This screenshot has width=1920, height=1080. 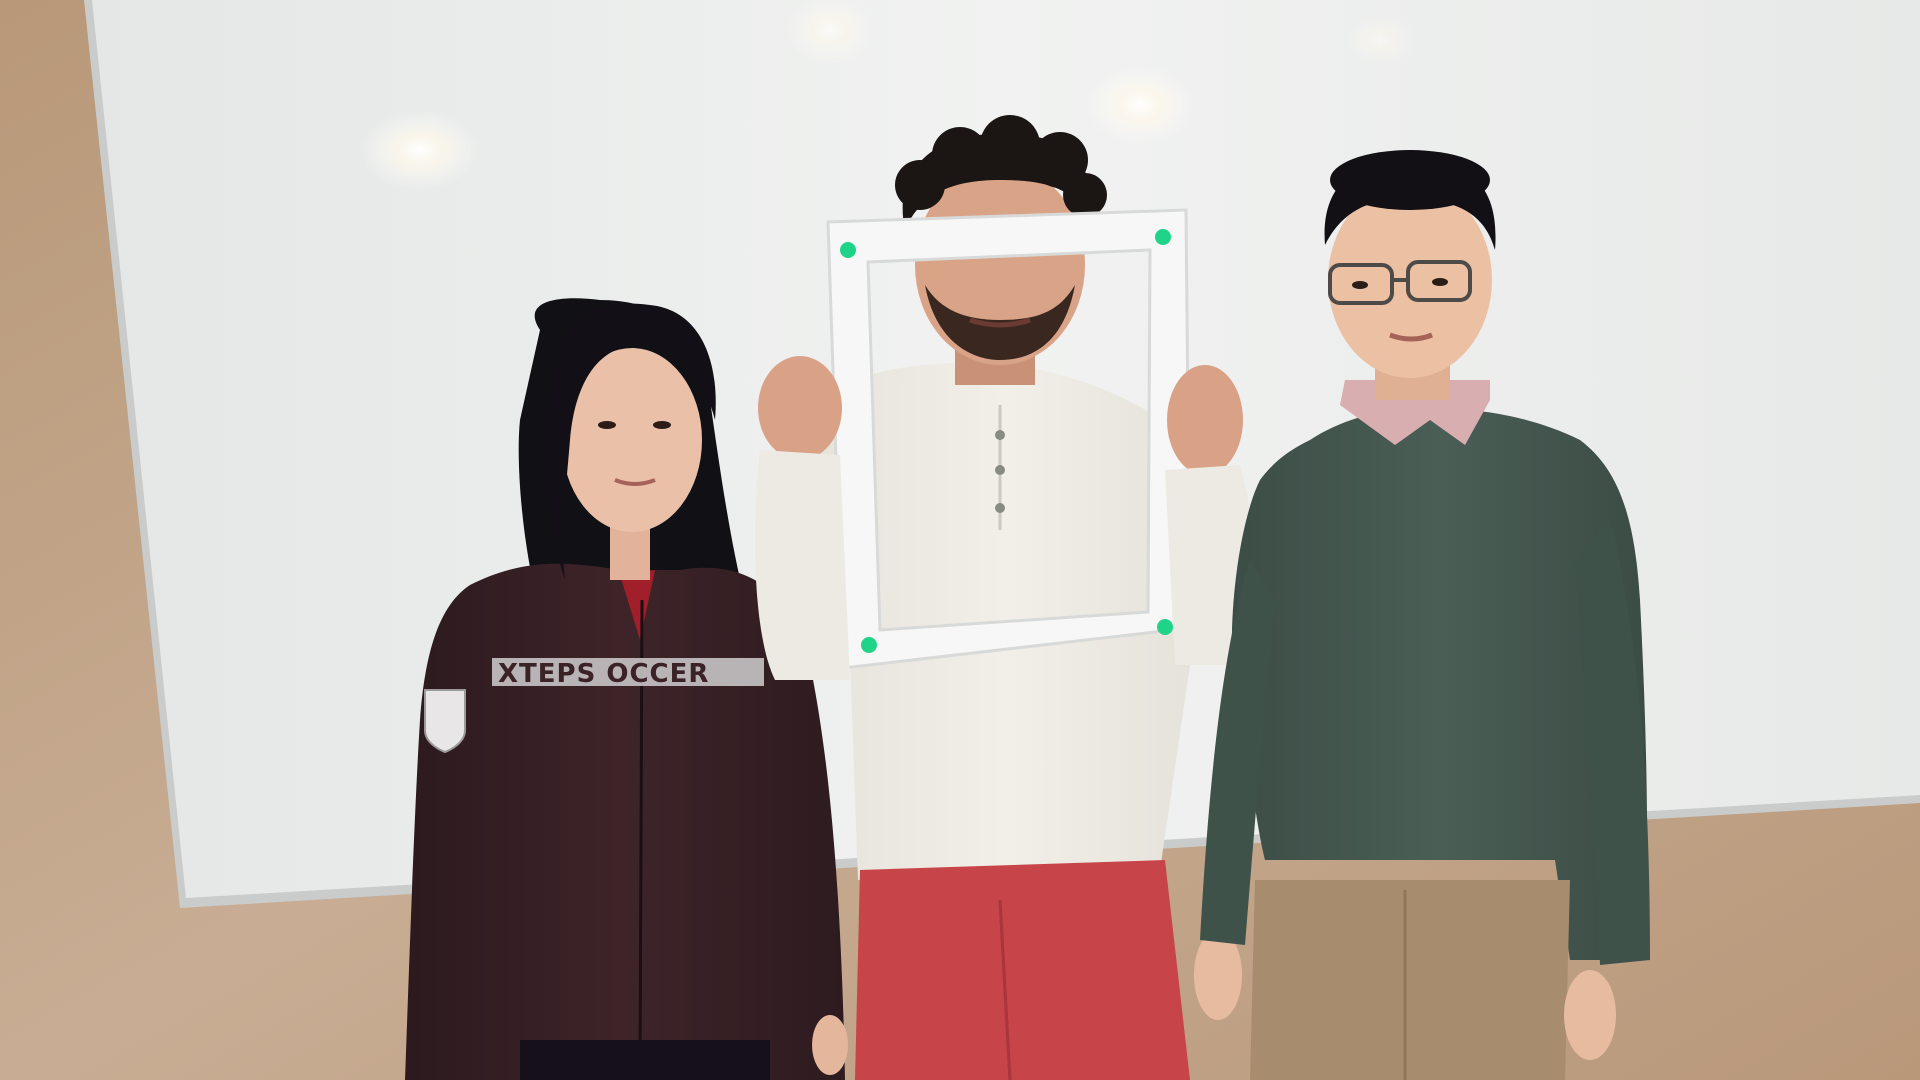 I want to click on glasses-icon, so click(x=1361, y=284).